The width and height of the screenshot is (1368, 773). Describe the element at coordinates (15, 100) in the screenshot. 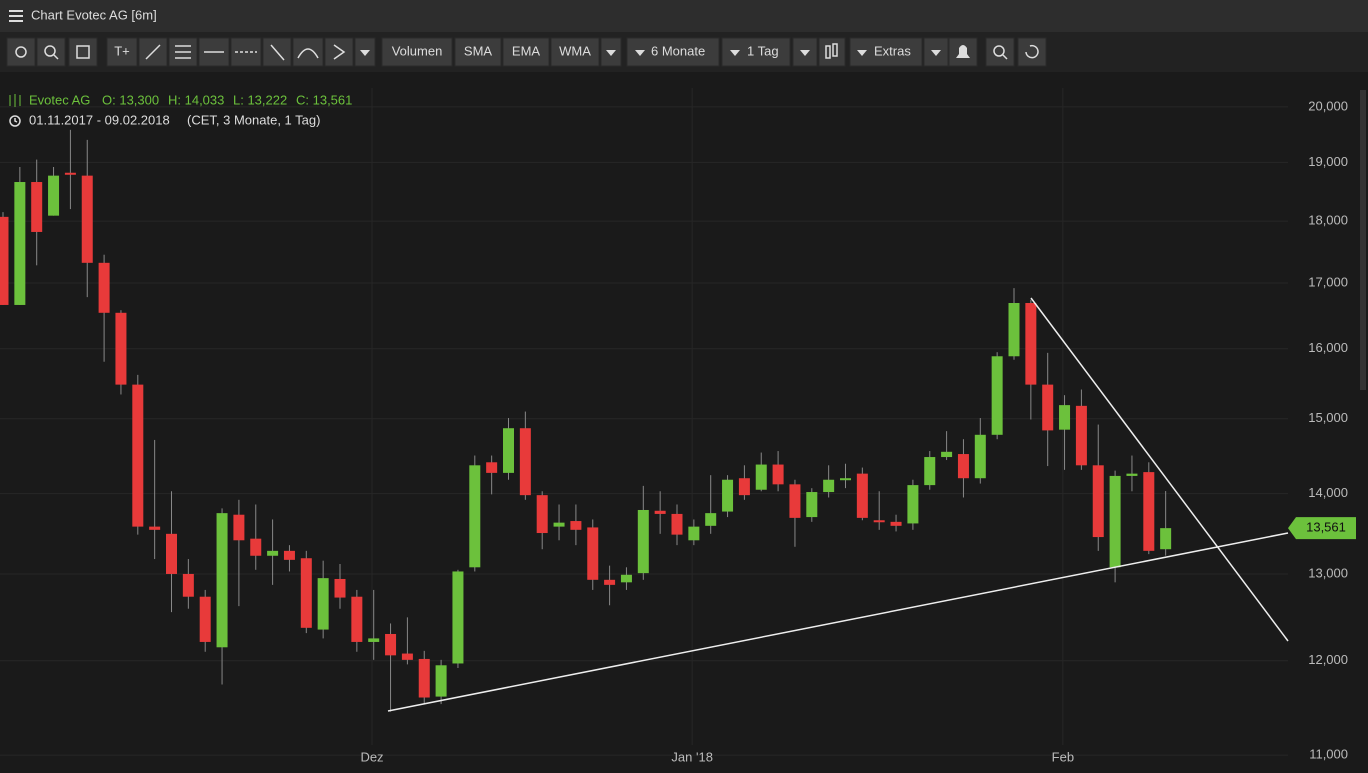

I see `candle-icon` at that location.